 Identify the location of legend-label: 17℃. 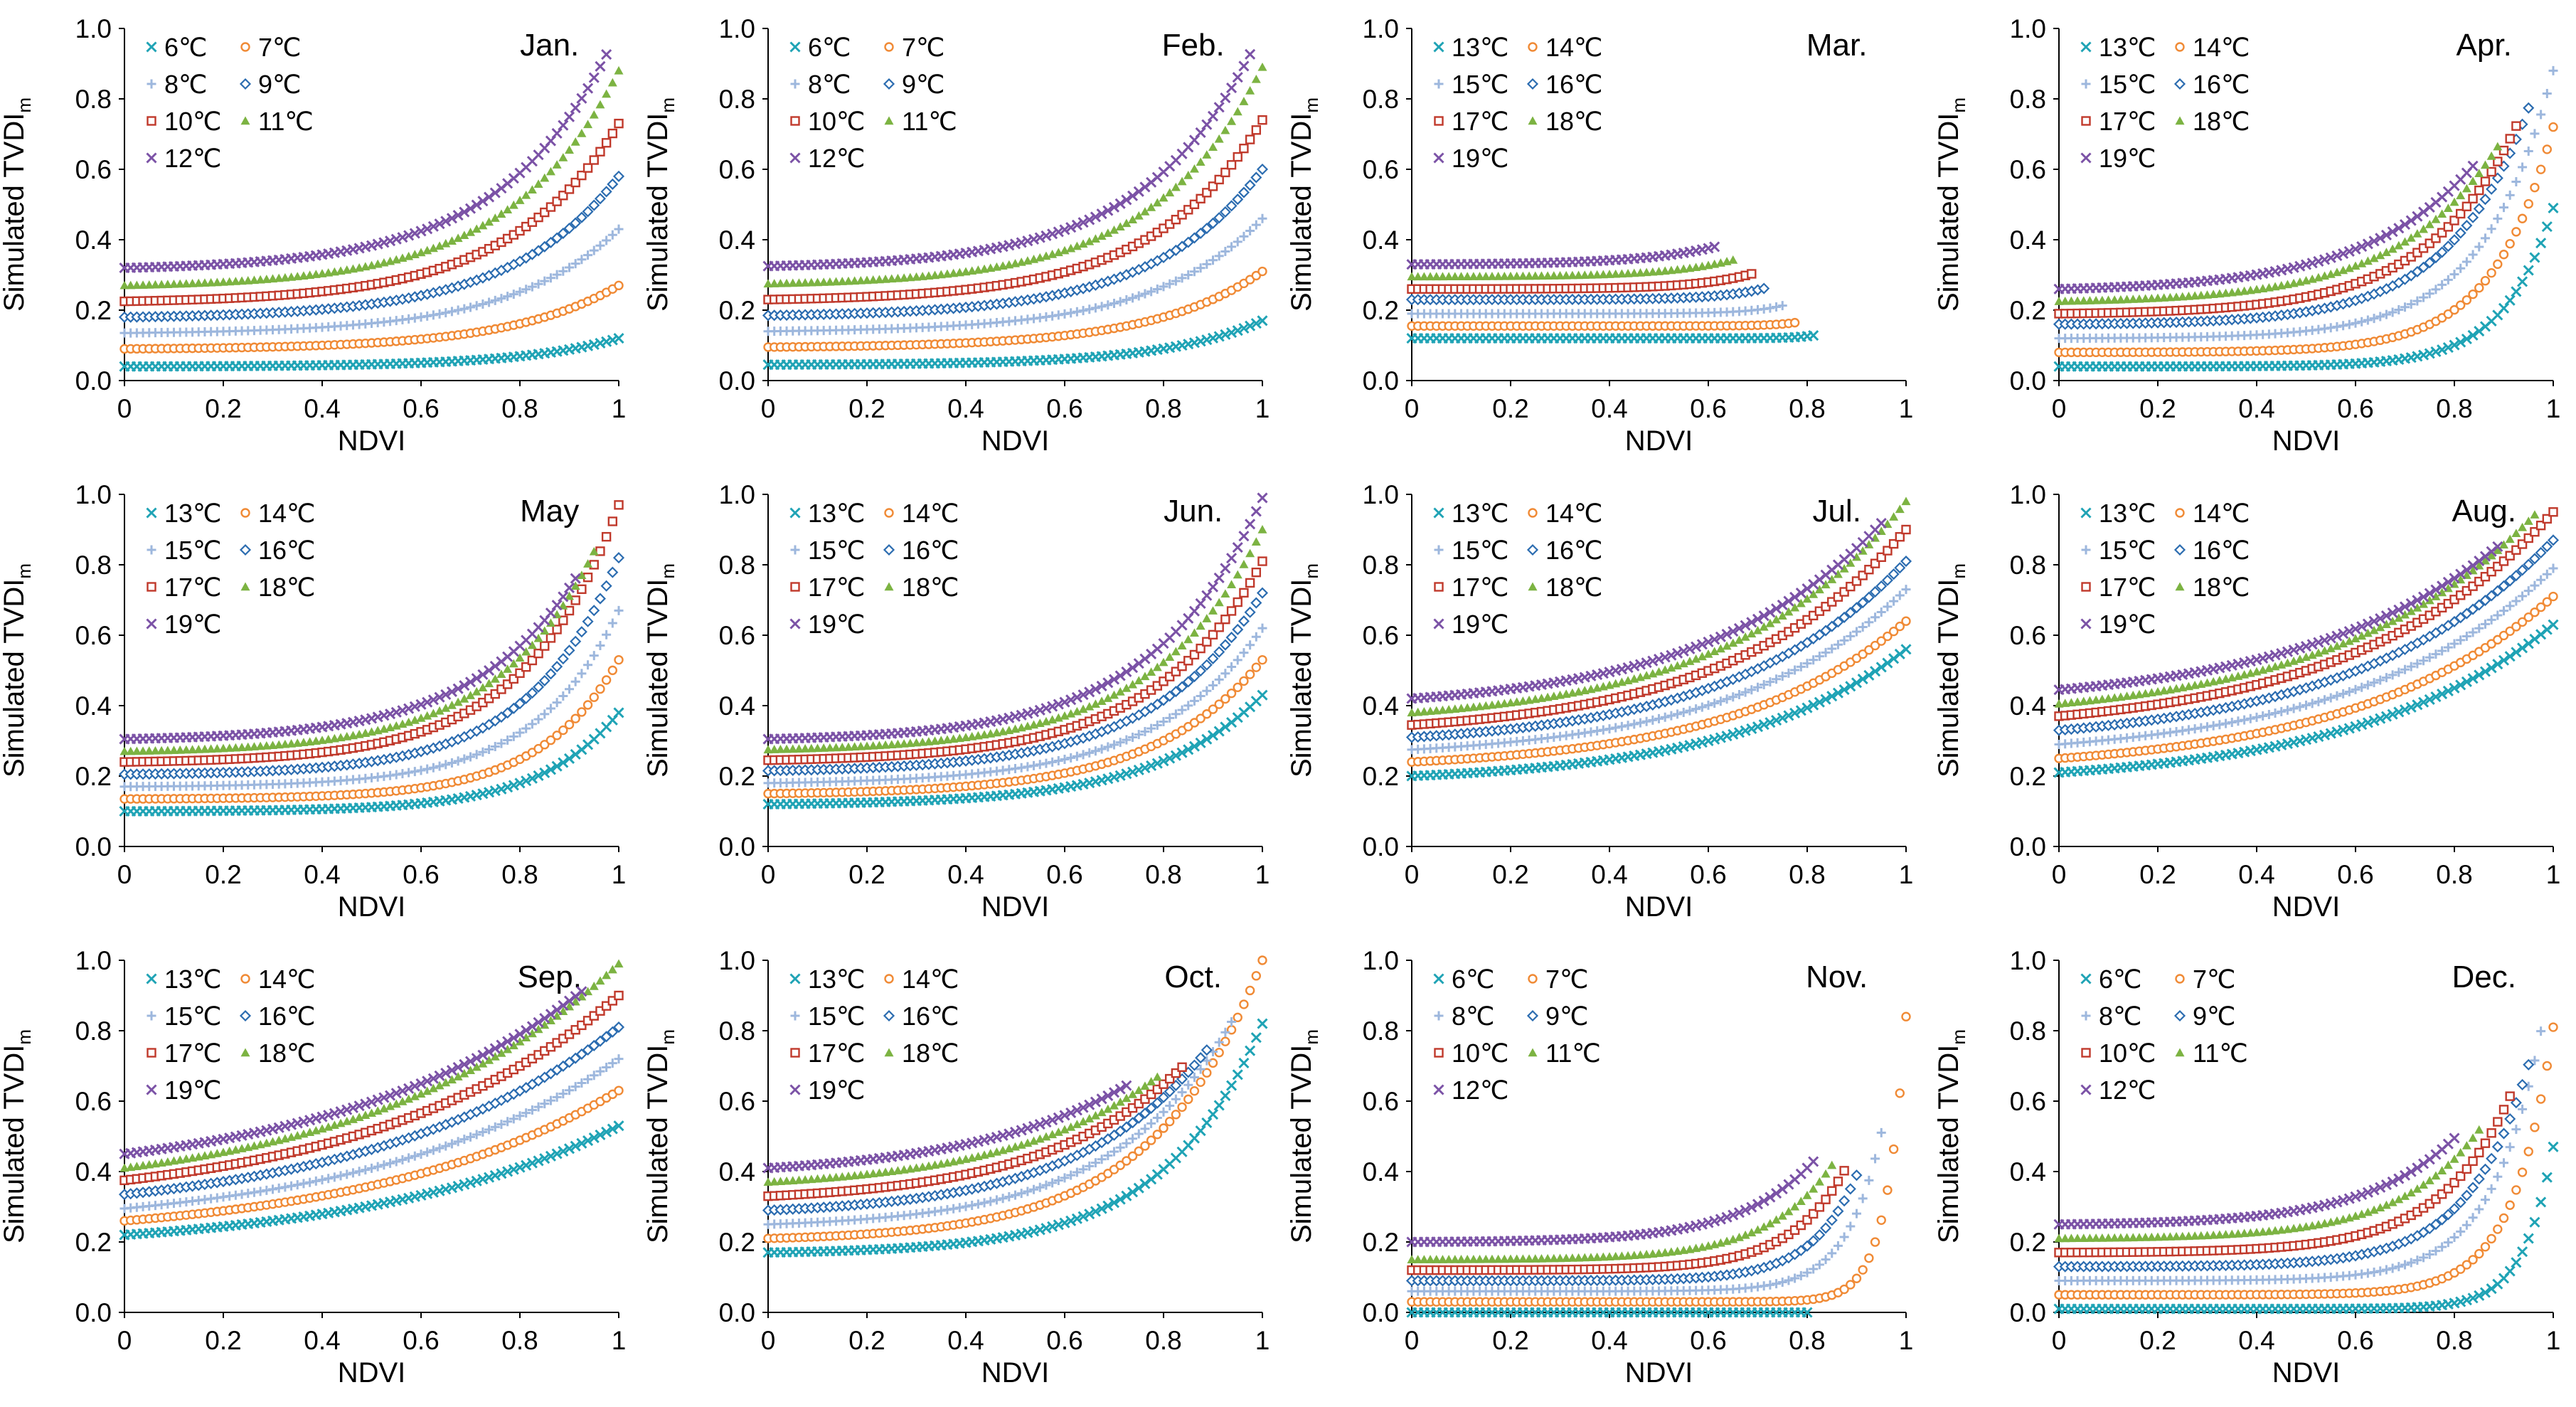
(1480, 121).